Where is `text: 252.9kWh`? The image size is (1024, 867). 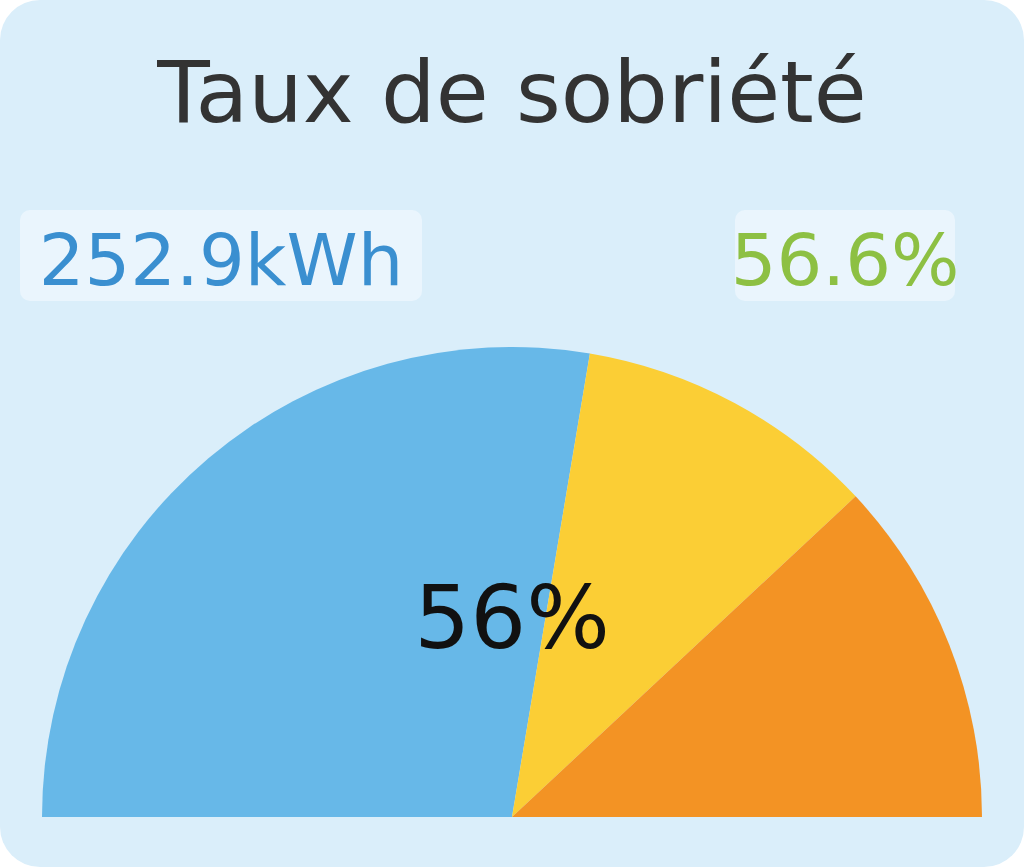 text: 252.9kWh is located at coordinates (221, 260).